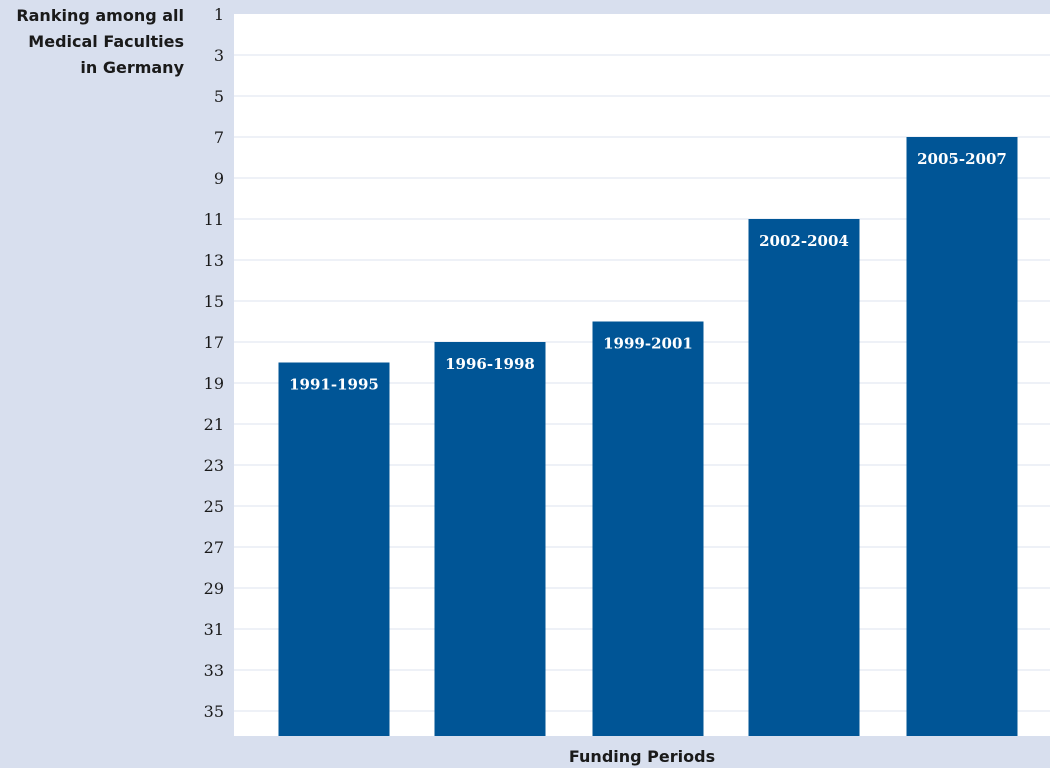 The width and height of the screenshot is (1050, 768). Describe the element at coordinates (804, 241) in the screenshot. I see `bar-label-2002-2004: 2002-2004` at that location.